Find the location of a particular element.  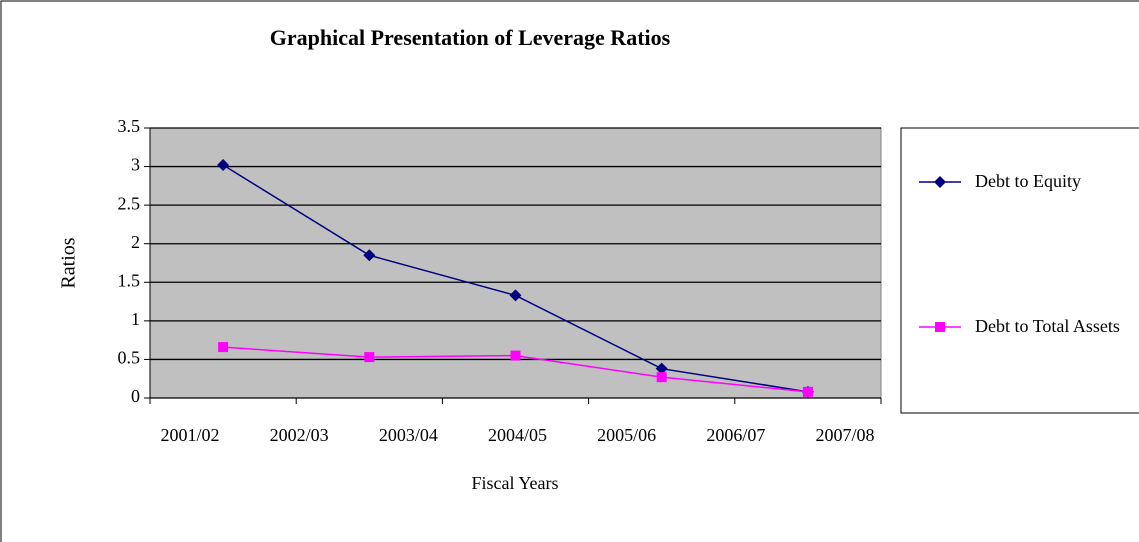

x-tick-label: 2006/07 is located at coordinates (735, 435).